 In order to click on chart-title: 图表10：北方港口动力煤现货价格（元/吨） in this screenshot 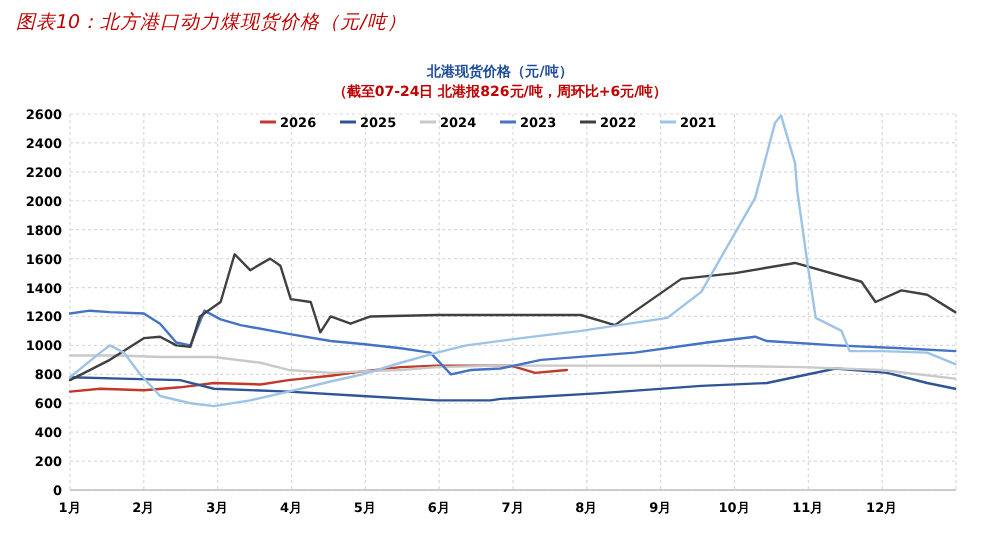, I will do `click(211, 22)`.